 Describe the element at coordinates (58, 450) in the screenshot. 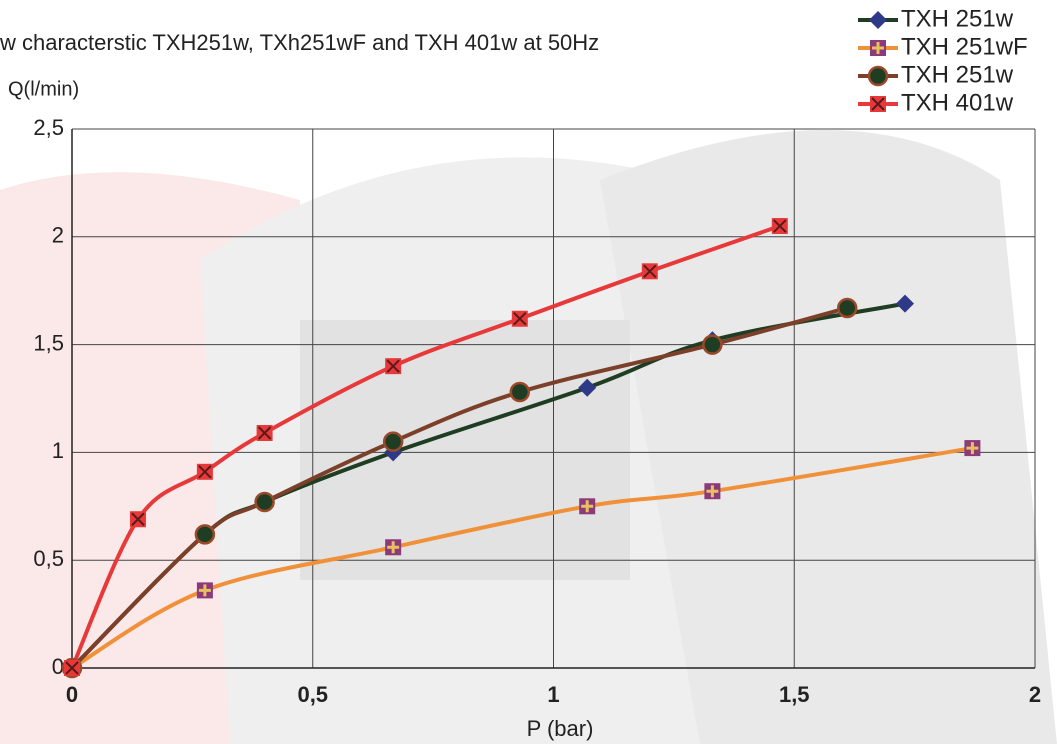

I see `y-tick-label: 1` at that location.